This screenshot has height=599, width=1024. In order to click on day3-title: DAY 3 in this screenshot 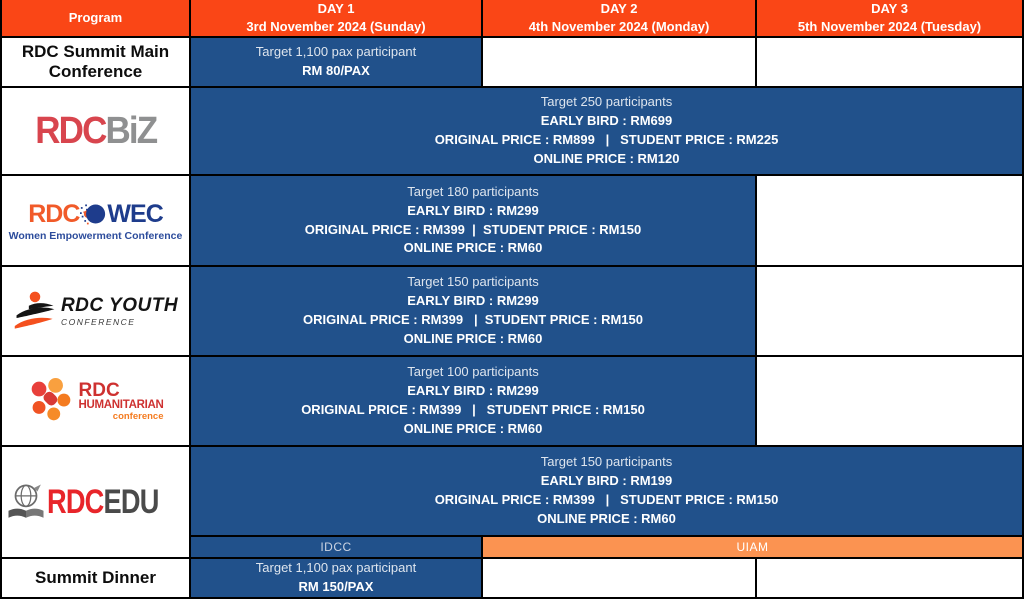, I will do `click(889, 9)`.